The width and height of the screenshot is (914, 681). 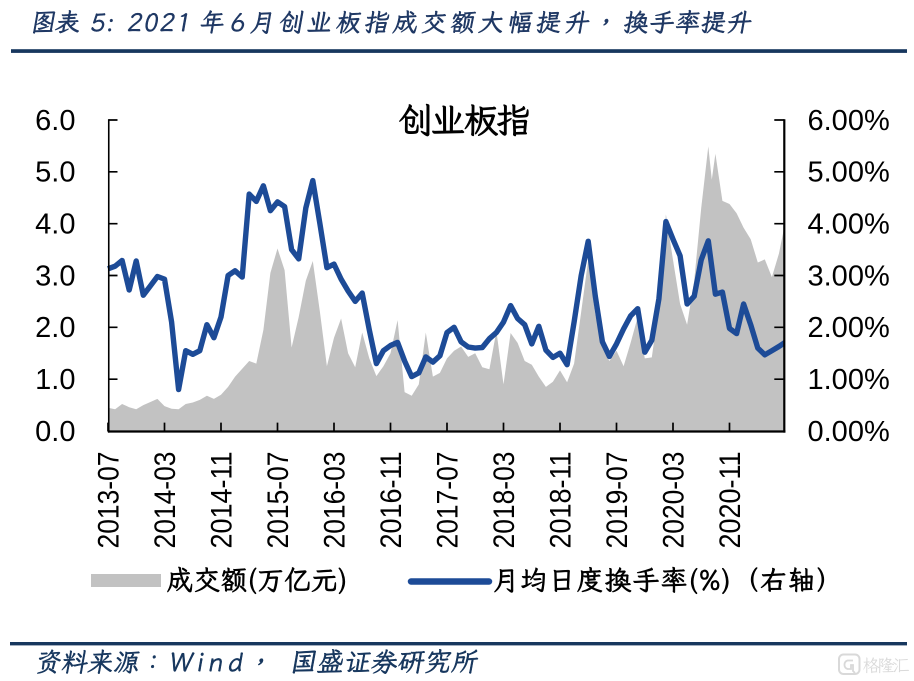 I want to click on svg-text: 6.00%, so click(x=849, y=121).